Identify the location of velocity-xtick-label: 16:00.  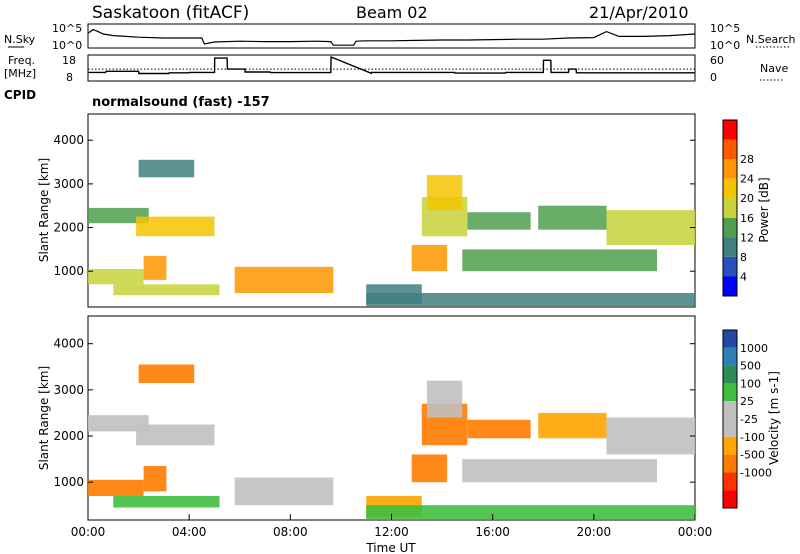
(492, 532).